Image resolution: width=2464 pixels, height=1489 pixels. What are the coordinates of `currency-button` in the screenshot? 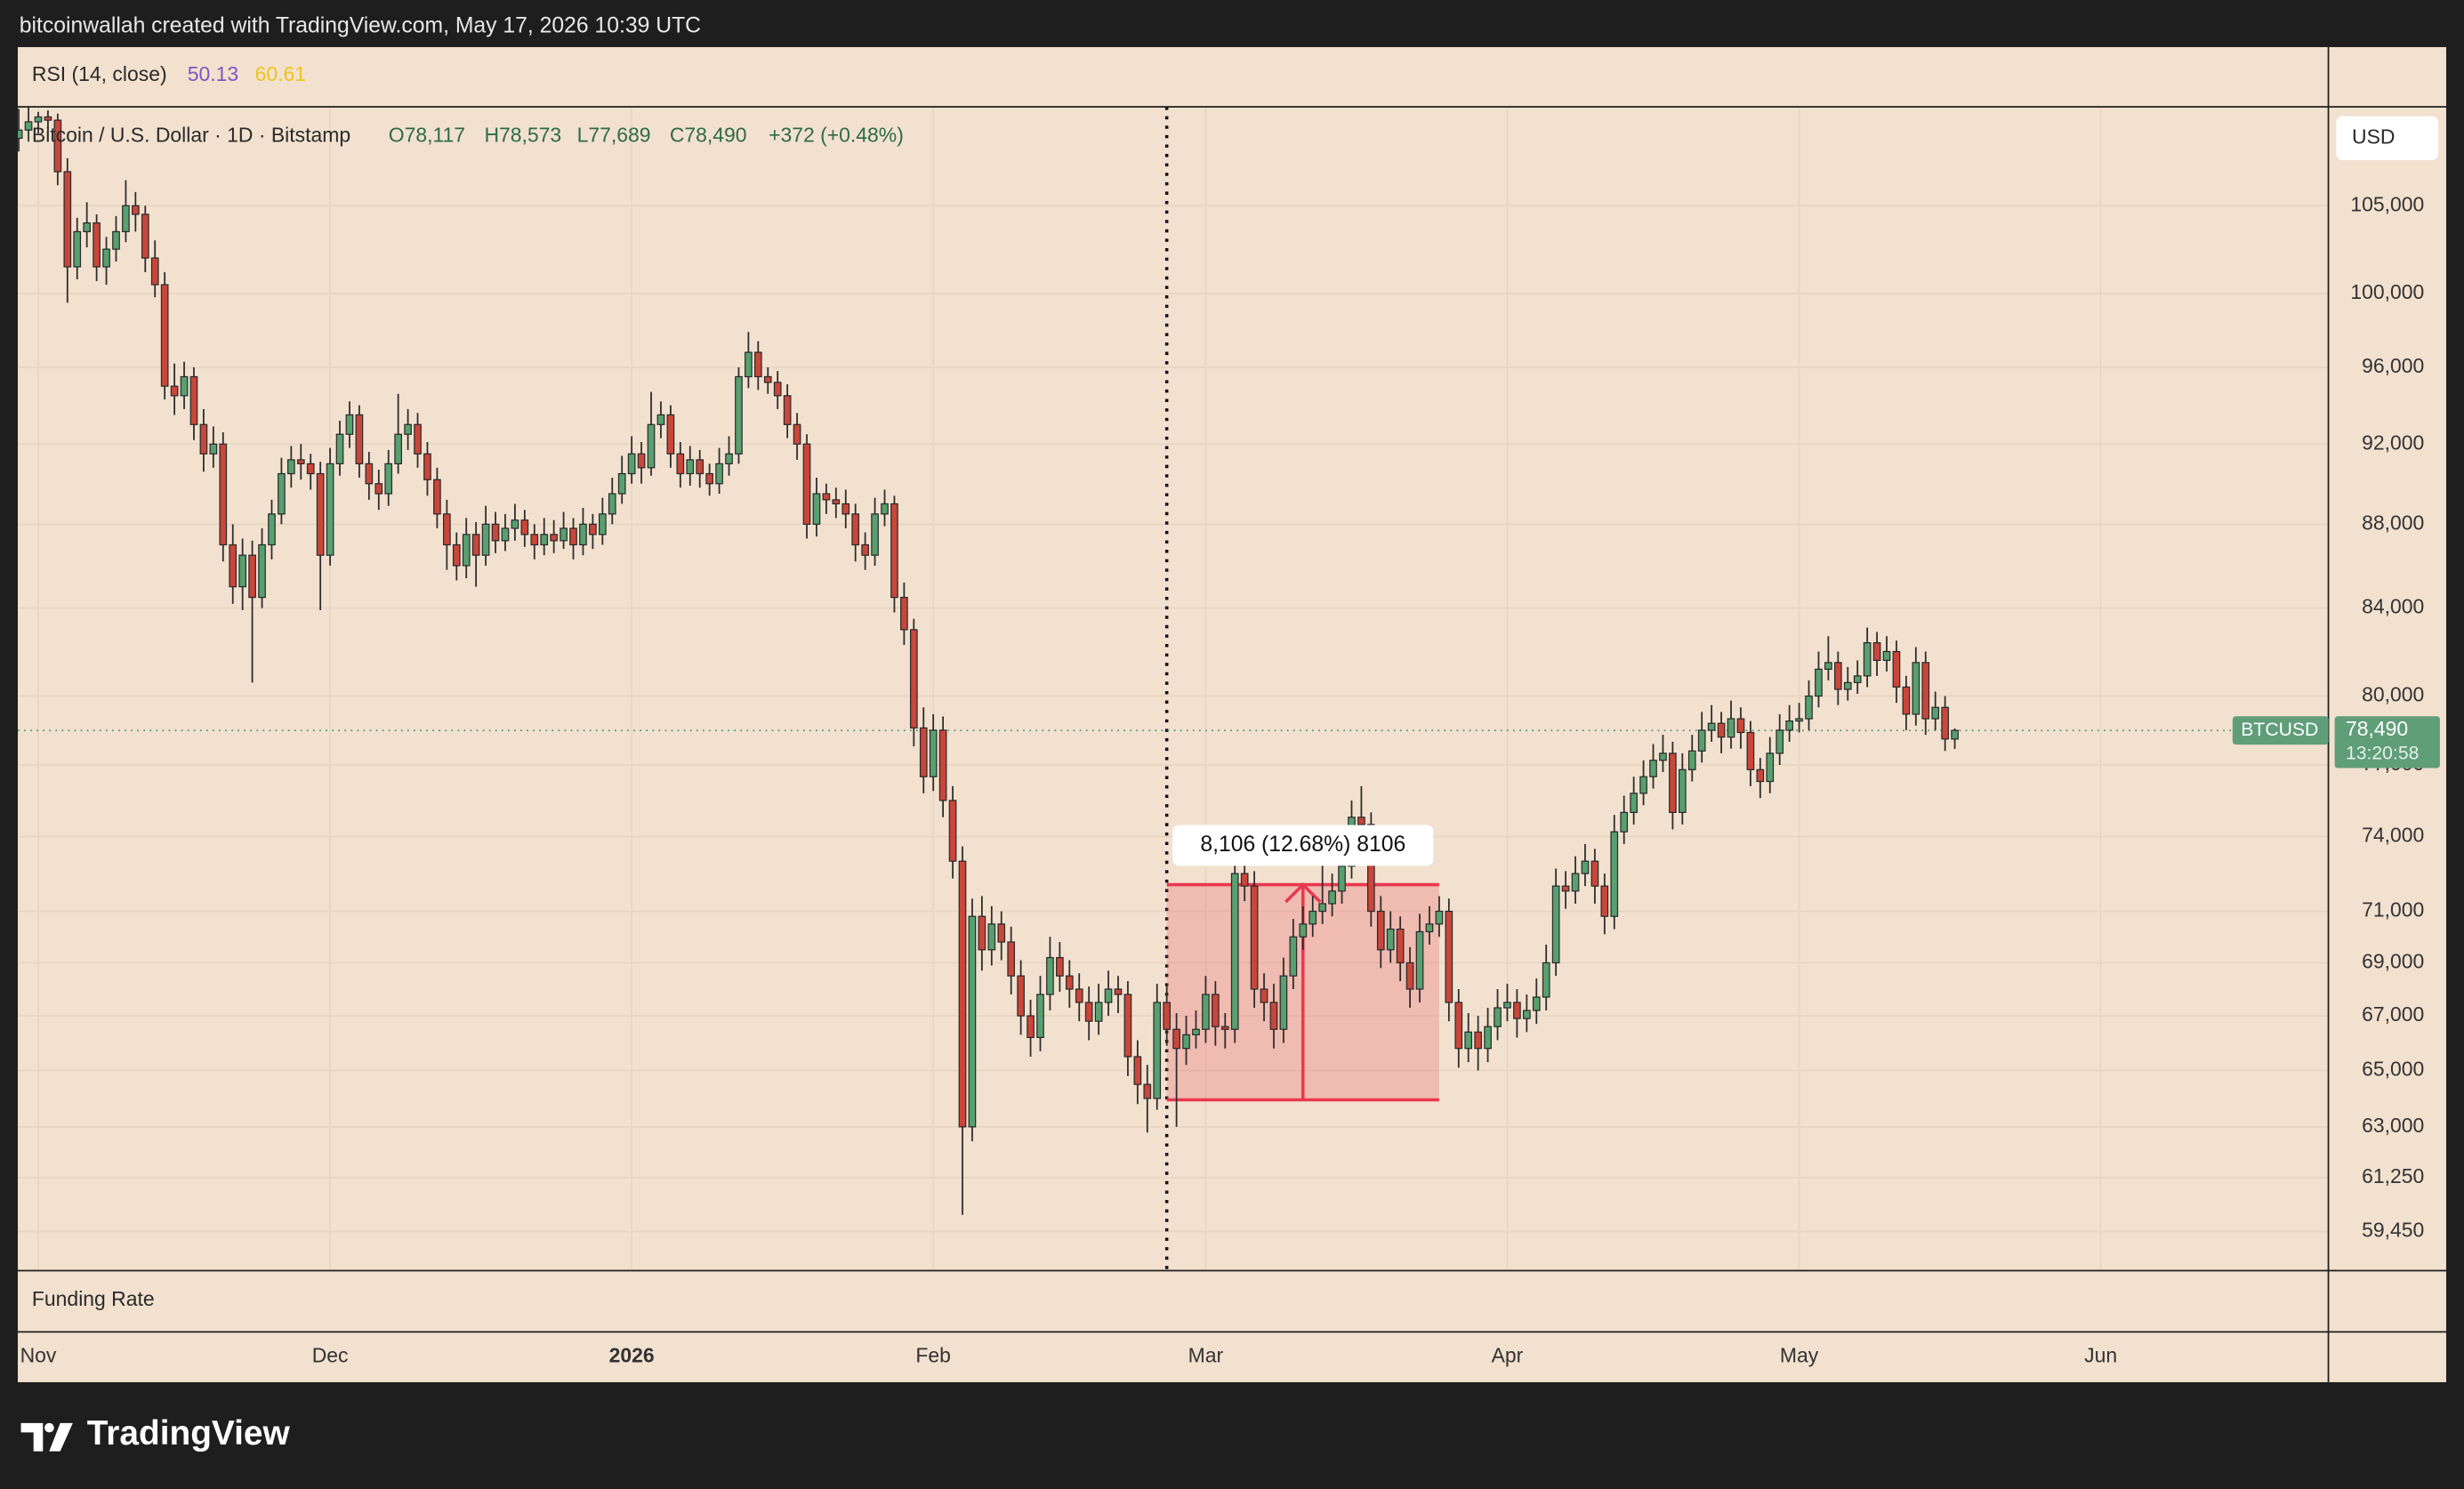 It's located at (2388, 138).